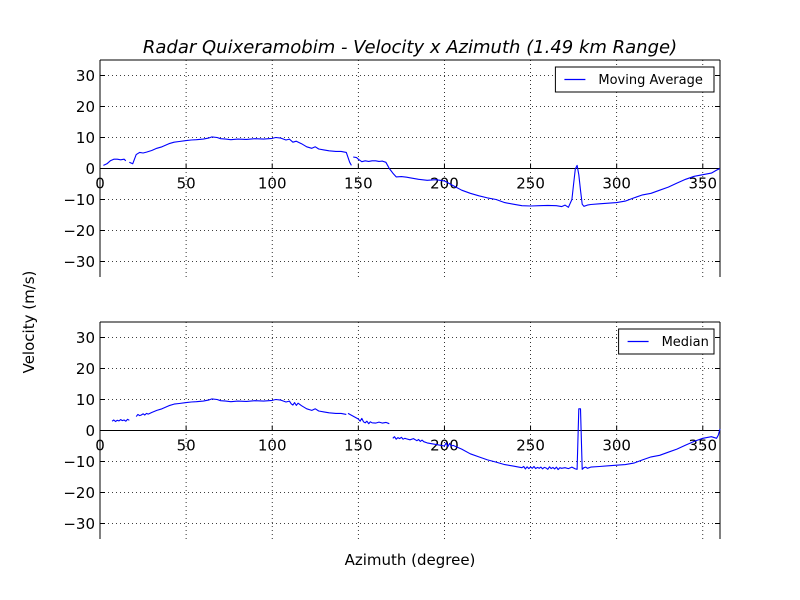 This screenshot has width=800, height=600. I want to click on x-tick-label: 200, so click(444, 184).